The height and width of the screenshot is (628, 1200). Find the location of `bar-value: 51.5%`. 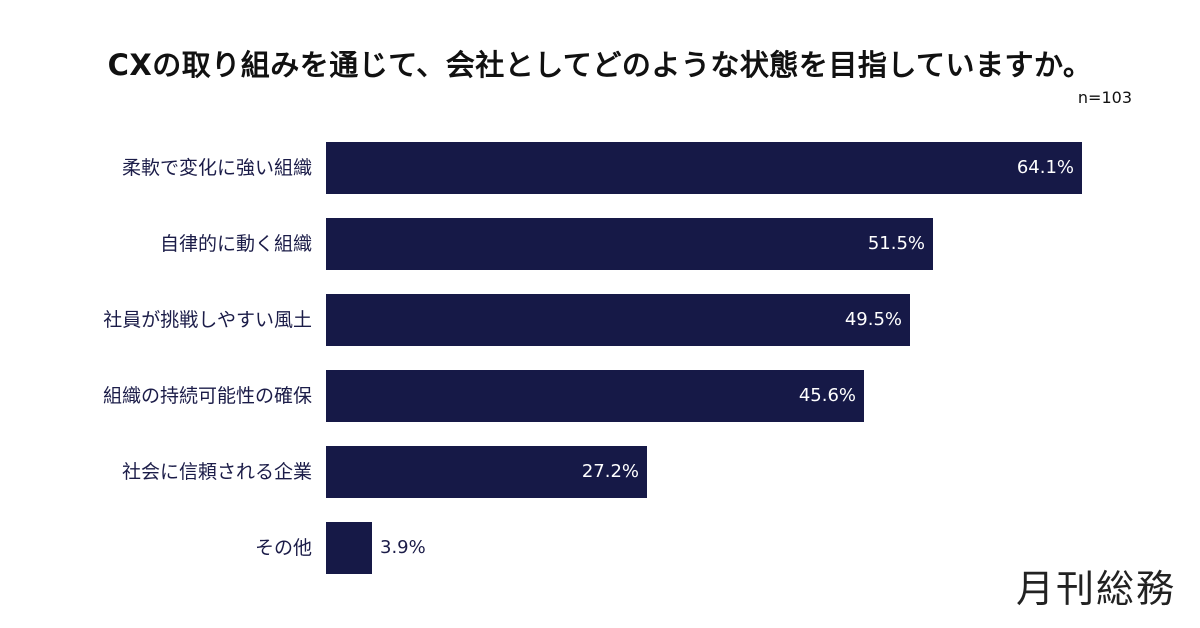

bar-value: 51.5% is located at coordinates (896, 243).